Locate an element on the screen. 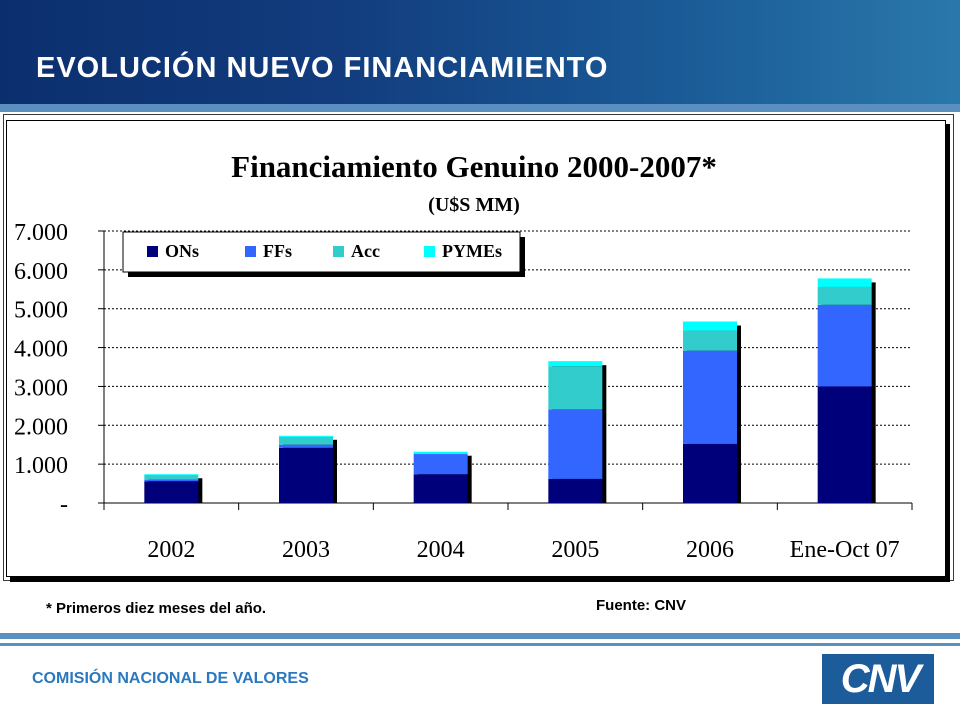 The height and width of the screenshot is (720, 960). x-tick-label: 2005 is located at coordinates (575, 550).